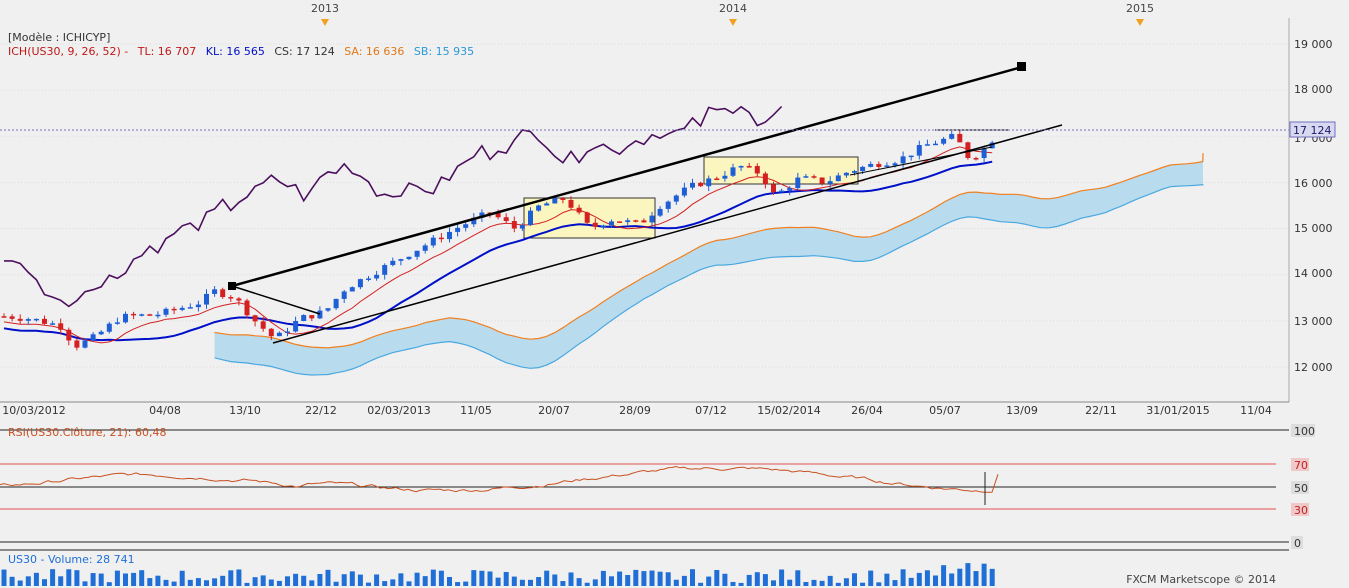 The width and height of the screenshot is (1349, 588). Describe the element at coordinates (276, 300) in the screenshot. I see `correction-line` at that location.